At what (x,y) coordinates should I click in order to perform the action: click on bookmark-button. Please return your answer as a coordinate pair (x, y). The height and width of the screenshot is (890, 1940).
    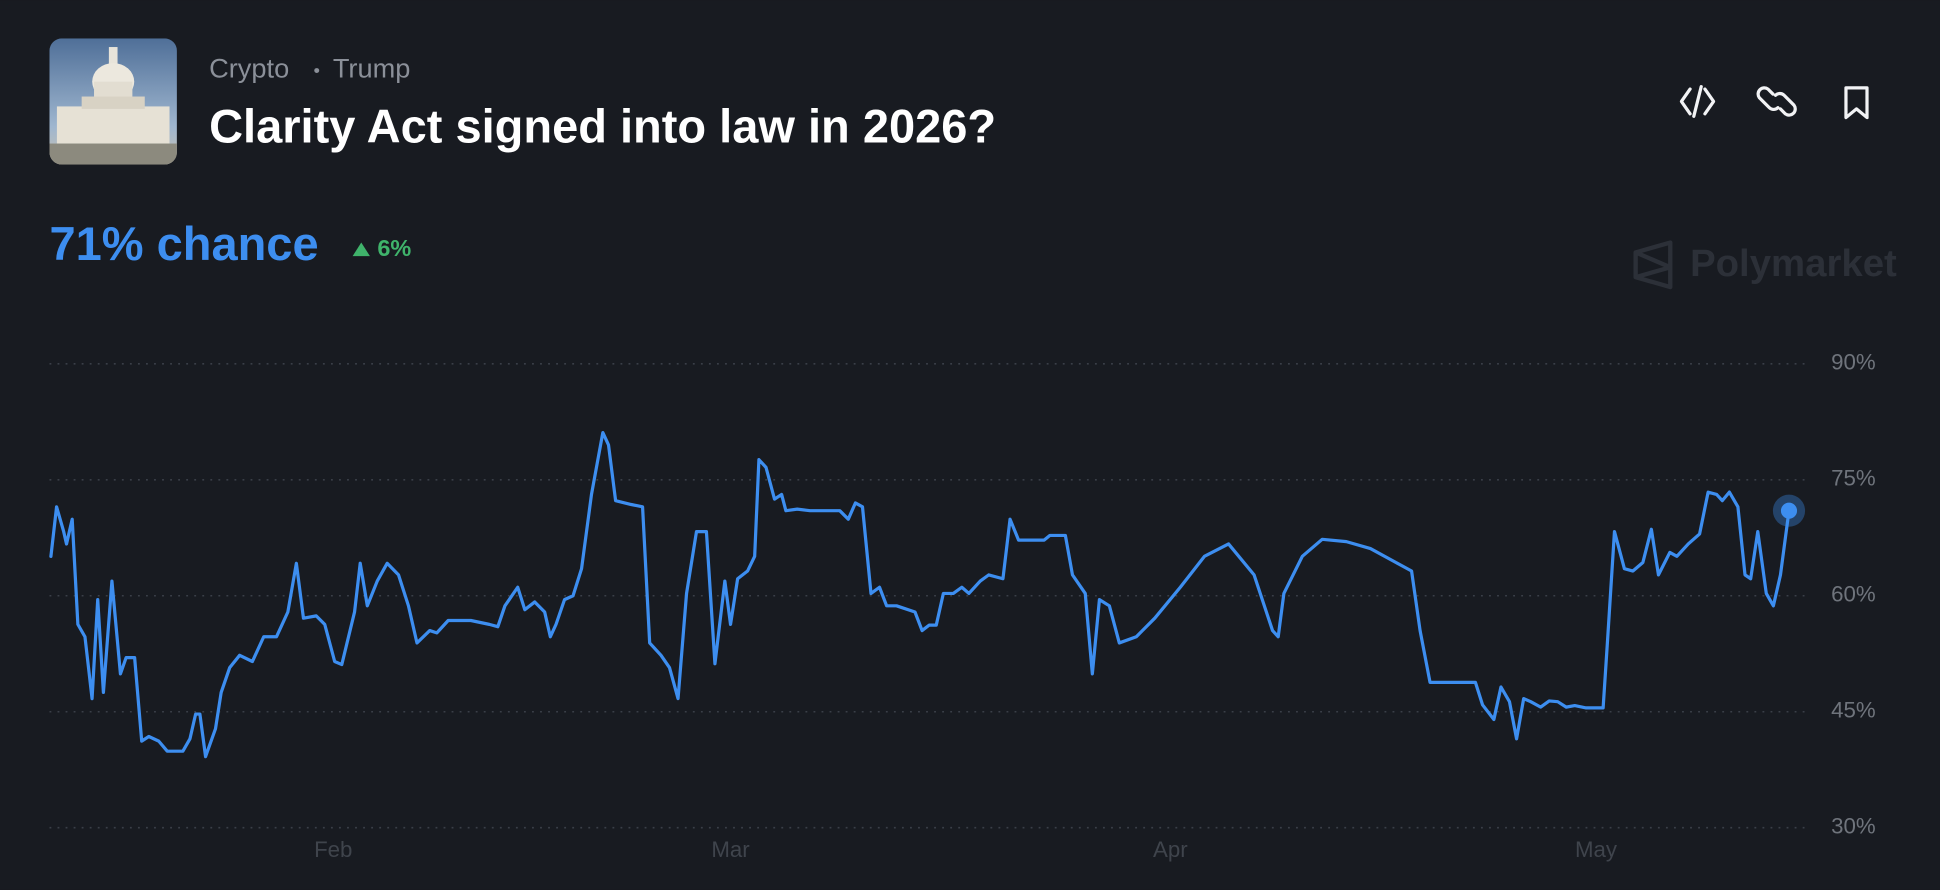
    Looking at the image, I should click on (1856, 103).